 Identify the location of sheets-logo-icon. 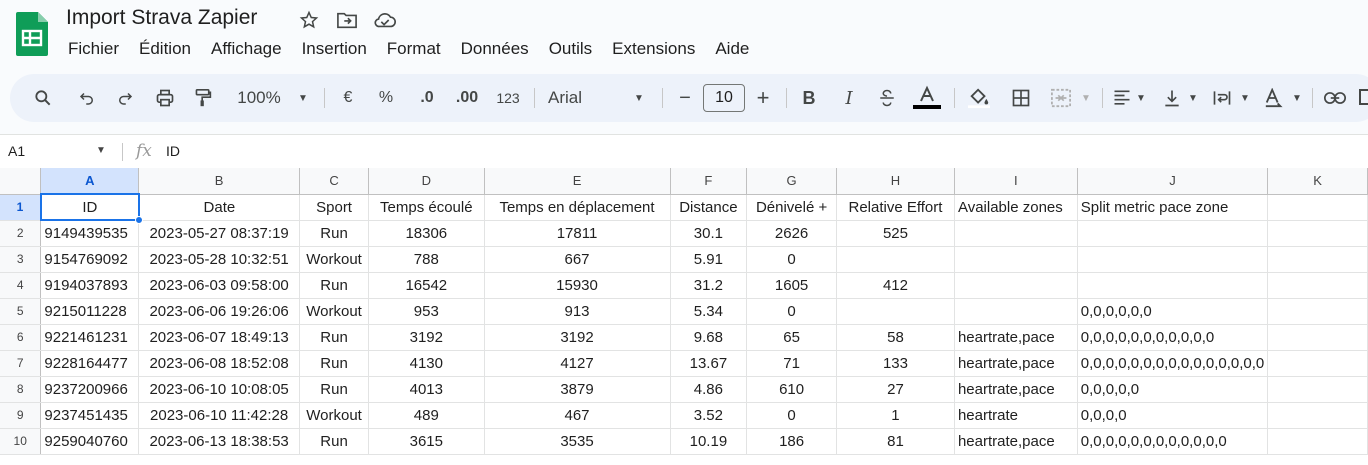
(32, 34).